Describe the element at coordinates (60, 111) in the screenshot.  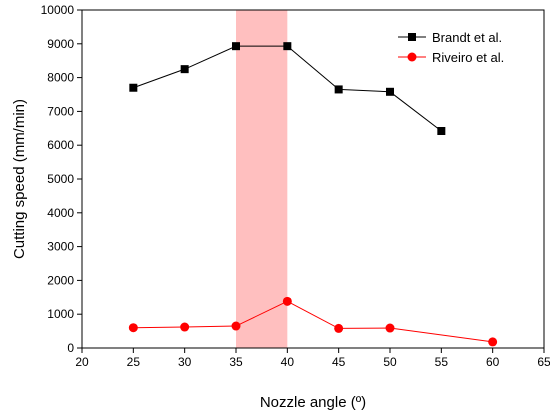
I see `y-tick-label: 7000` at that location.